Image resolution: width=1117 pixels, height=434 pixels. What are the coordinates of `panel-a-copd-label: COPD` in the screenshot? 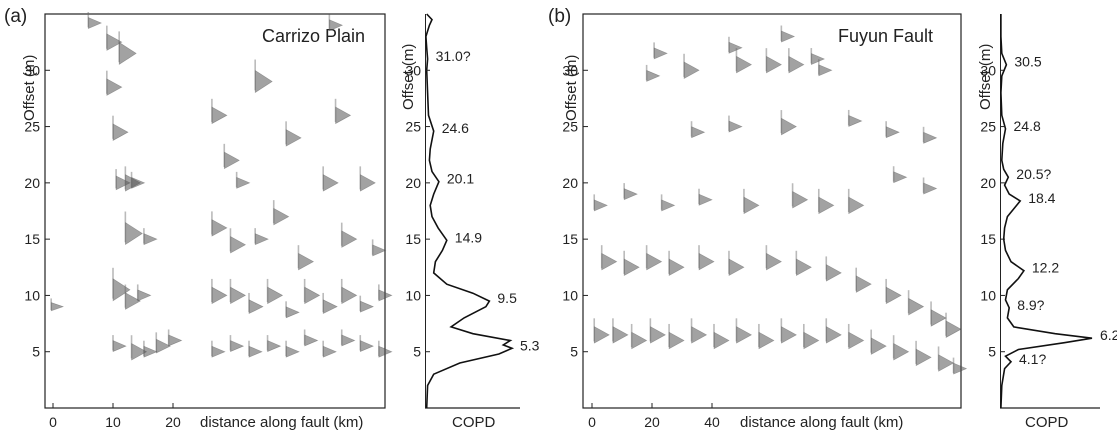 It's located at (474, 422).